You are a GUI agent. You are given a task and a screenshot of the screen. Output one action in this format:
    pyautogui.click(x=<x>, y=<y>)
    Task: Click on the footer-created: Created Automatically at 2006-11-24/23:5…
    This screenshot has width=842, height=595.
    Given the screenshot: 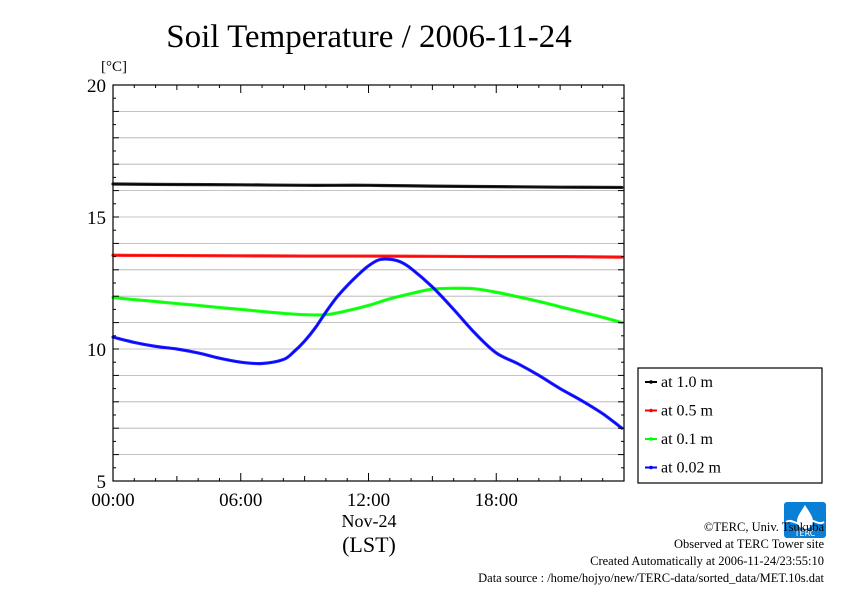 What is the action you would take?
    pyautogui.click(x=707, y=561)
    